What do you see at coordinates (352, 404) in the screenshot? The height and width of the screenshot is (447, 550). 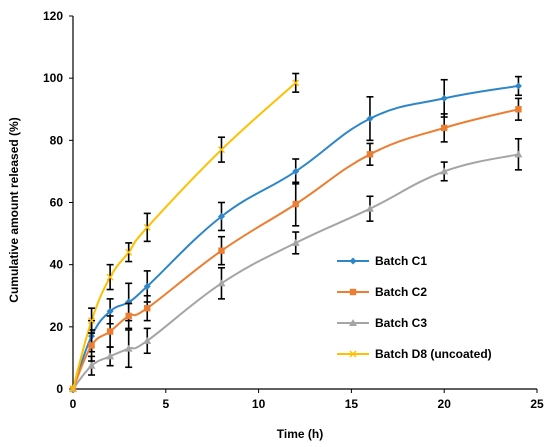 I see `x-tick-label: 15` at bounding box center [352, 404].